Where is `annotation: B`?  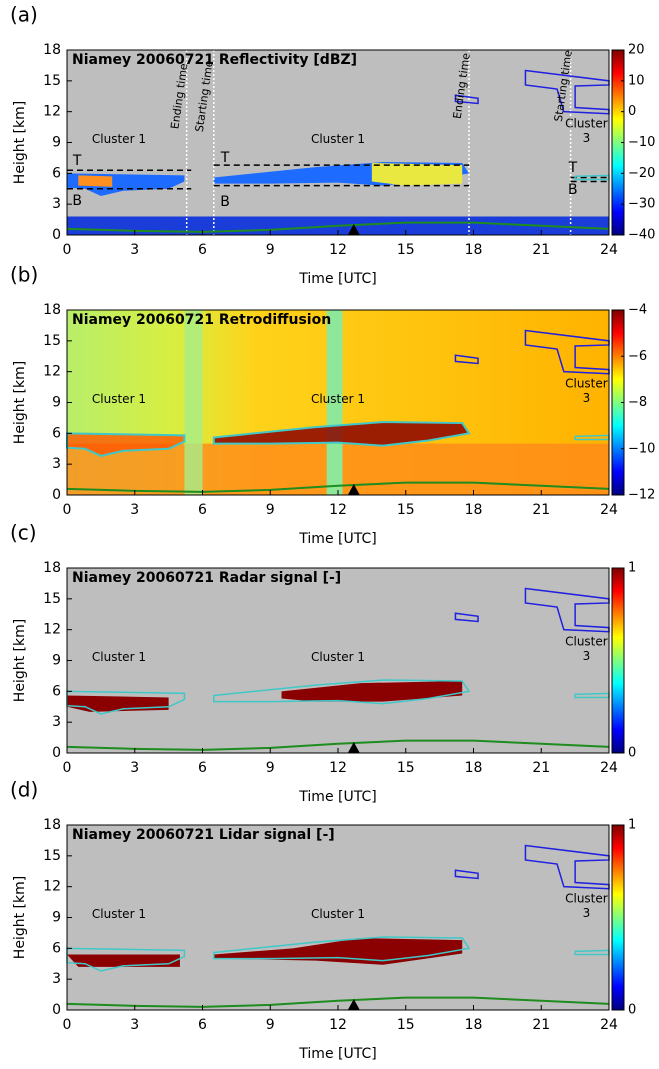 annotation: B is located at coordinates (77, 201).